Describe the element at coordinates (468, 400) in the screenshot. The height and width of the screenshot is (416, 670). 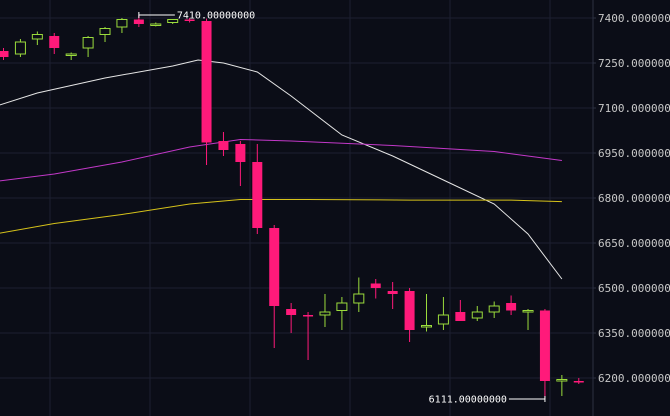
I see `annotation-label-1: 6111.00000000` at that location.